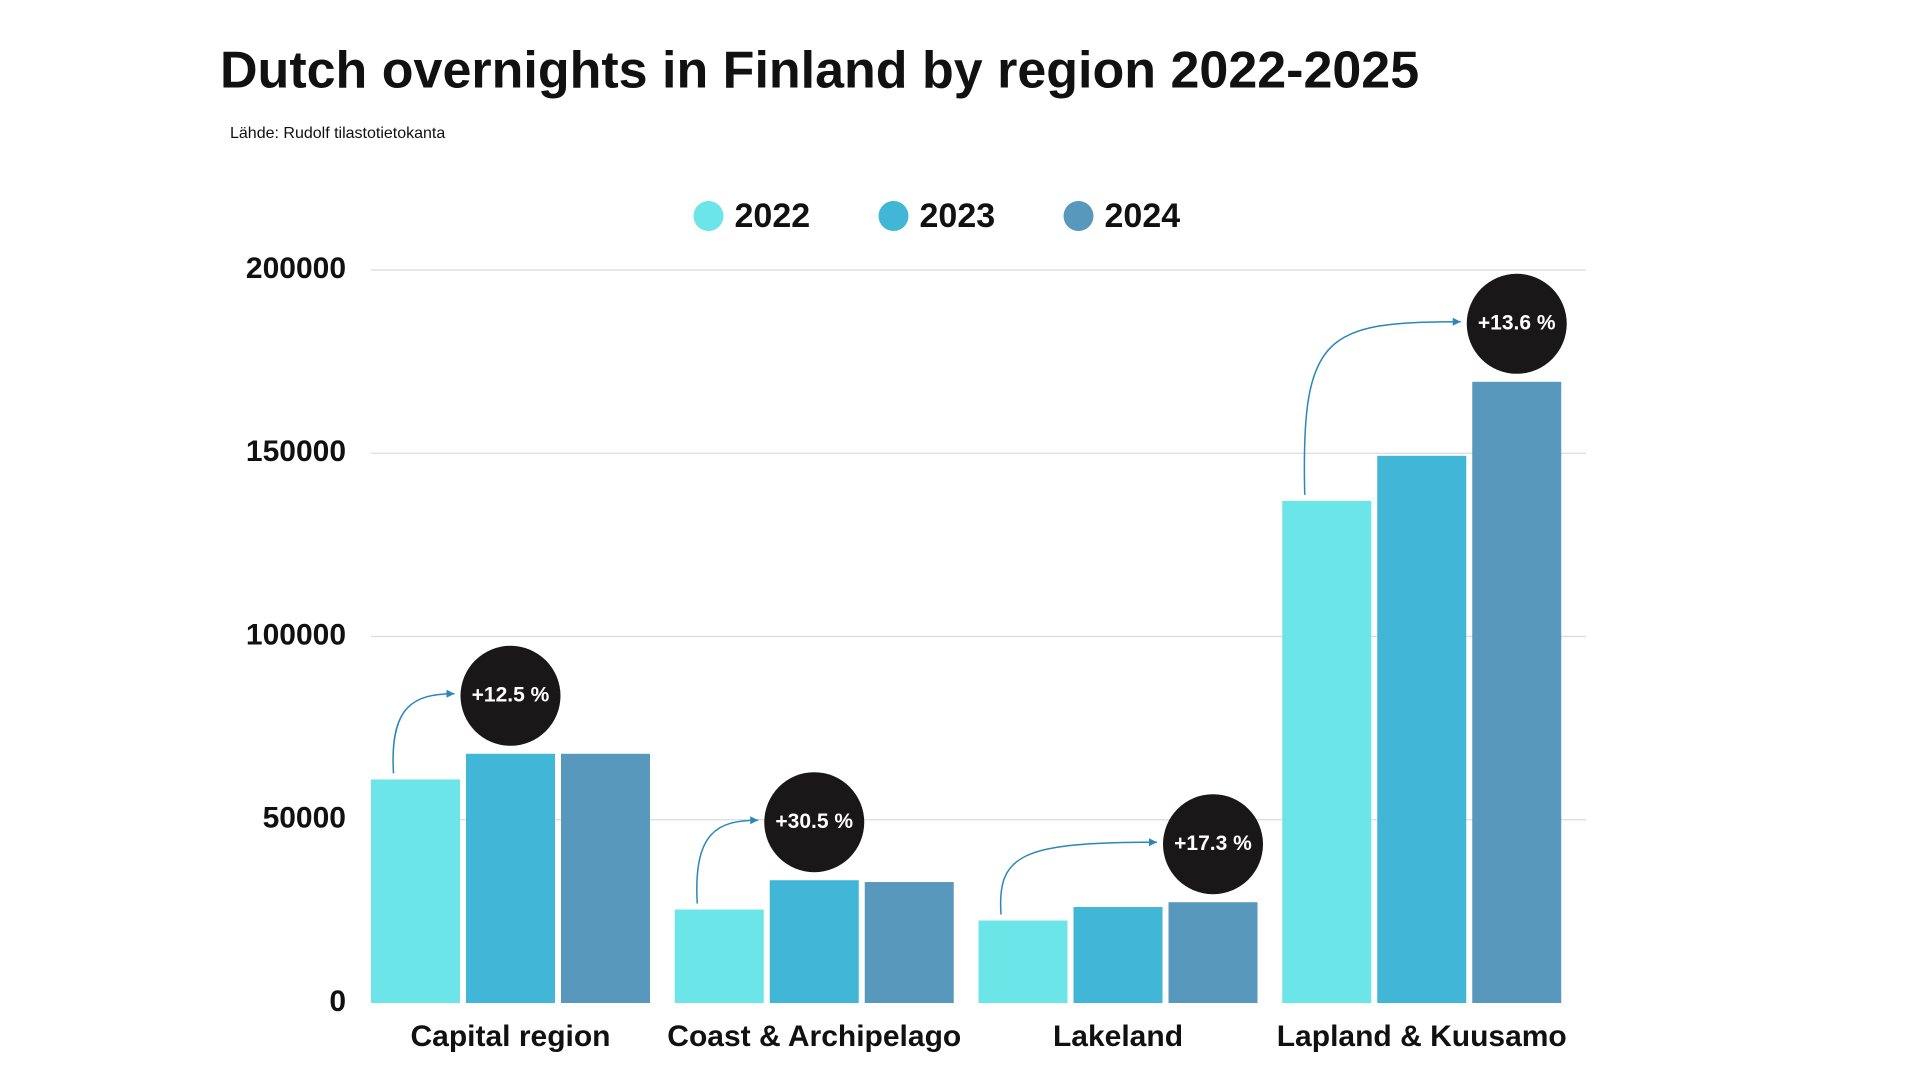 This screenshot has width=1920, height=1080. Describe the element at coordinates (296, 634) in the screenshot. I see `y-tick-label: 100000` at that location.